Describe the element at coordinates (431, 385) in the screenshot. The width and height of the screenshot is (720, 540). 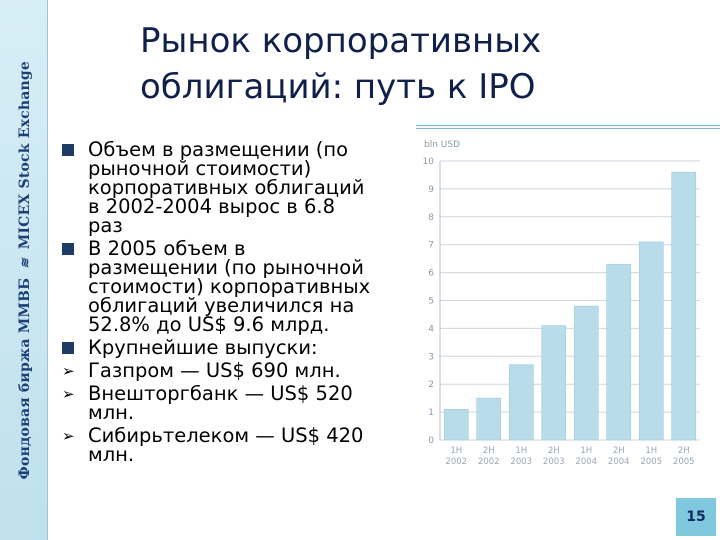
I see `y-tick-label: 2` at that location.